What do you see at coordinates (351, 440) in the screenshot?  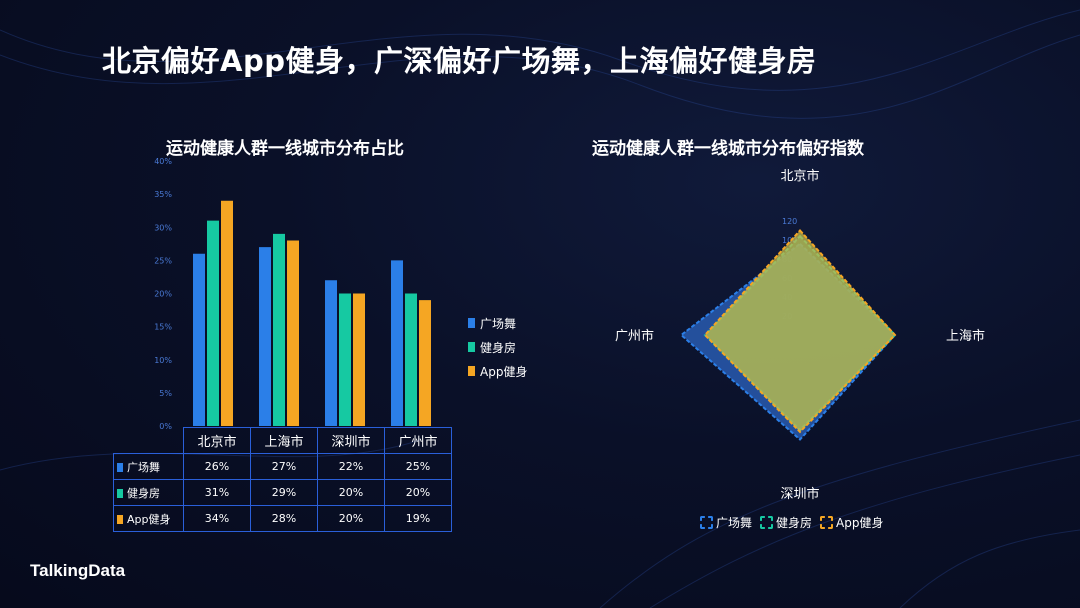 I see `table-header-cell: 深圳市` at bounding box center [351, 440].